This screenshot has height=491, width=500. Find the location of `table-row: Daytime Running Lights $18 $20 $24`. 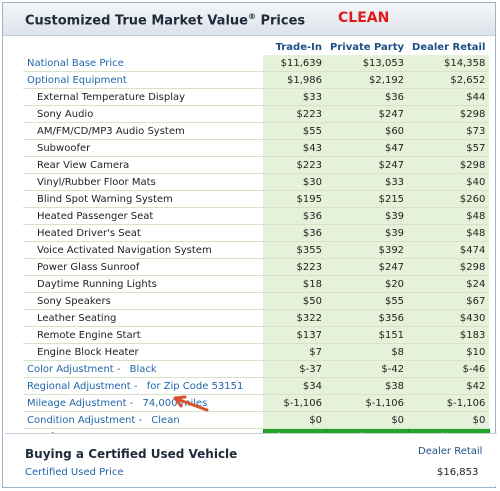

table-row: Daytime Running Lights $18 $20 $24 is located at coordinates (256, 284).